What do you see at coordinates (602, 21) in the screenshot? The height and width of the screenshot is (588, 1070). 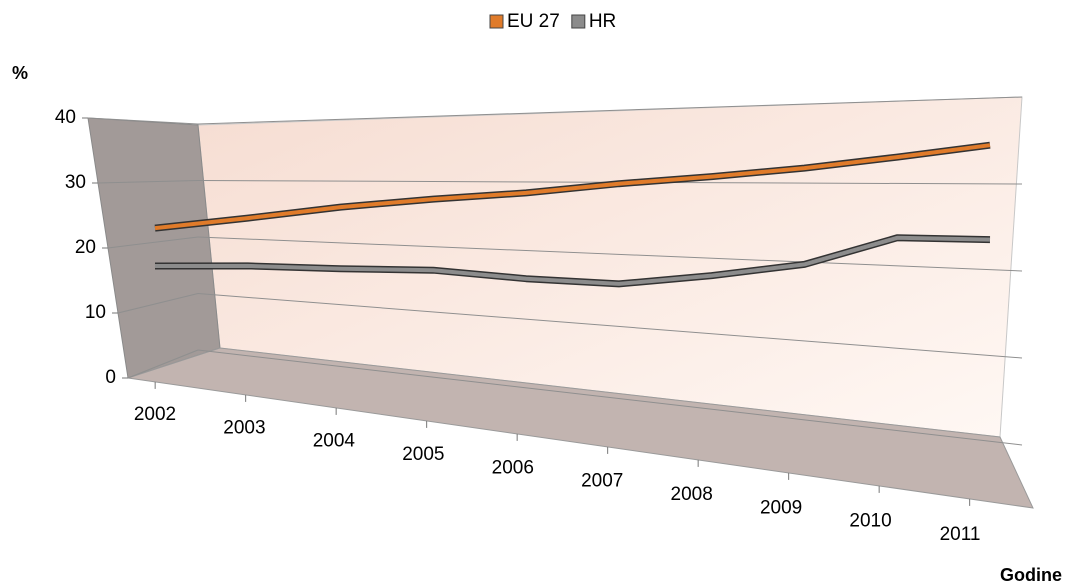 I see `legend-label: HR` at bounding box center [602, 21].